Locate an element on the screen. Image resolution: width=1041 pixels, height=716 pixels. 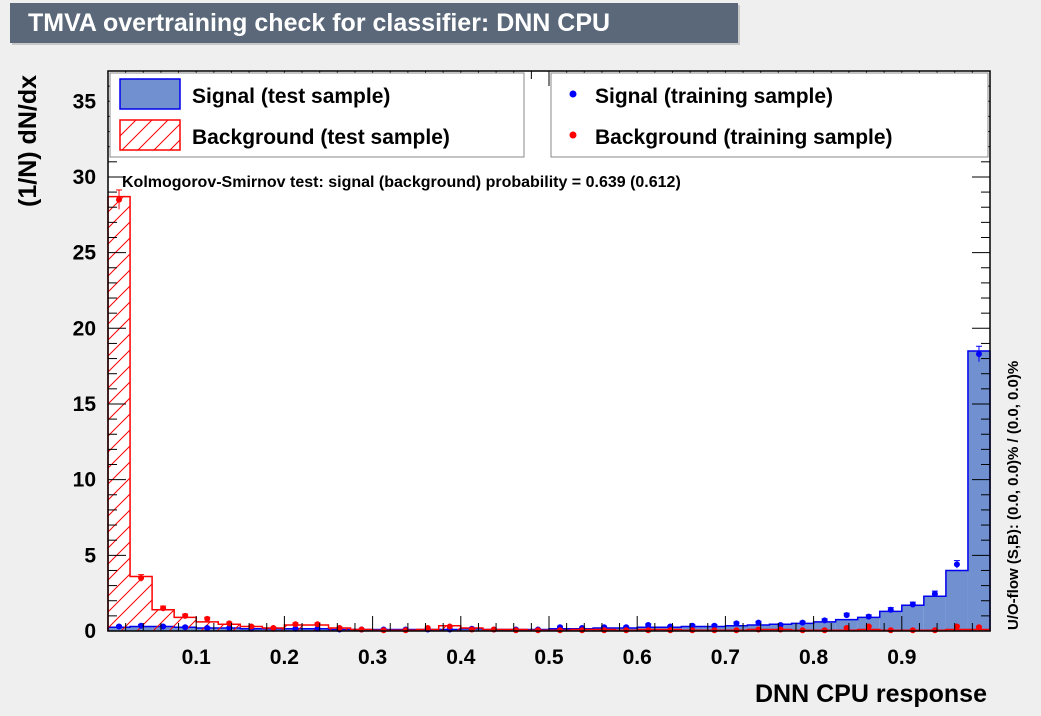
x-tick-label: 0.7 is located at coordinates (725, 657).